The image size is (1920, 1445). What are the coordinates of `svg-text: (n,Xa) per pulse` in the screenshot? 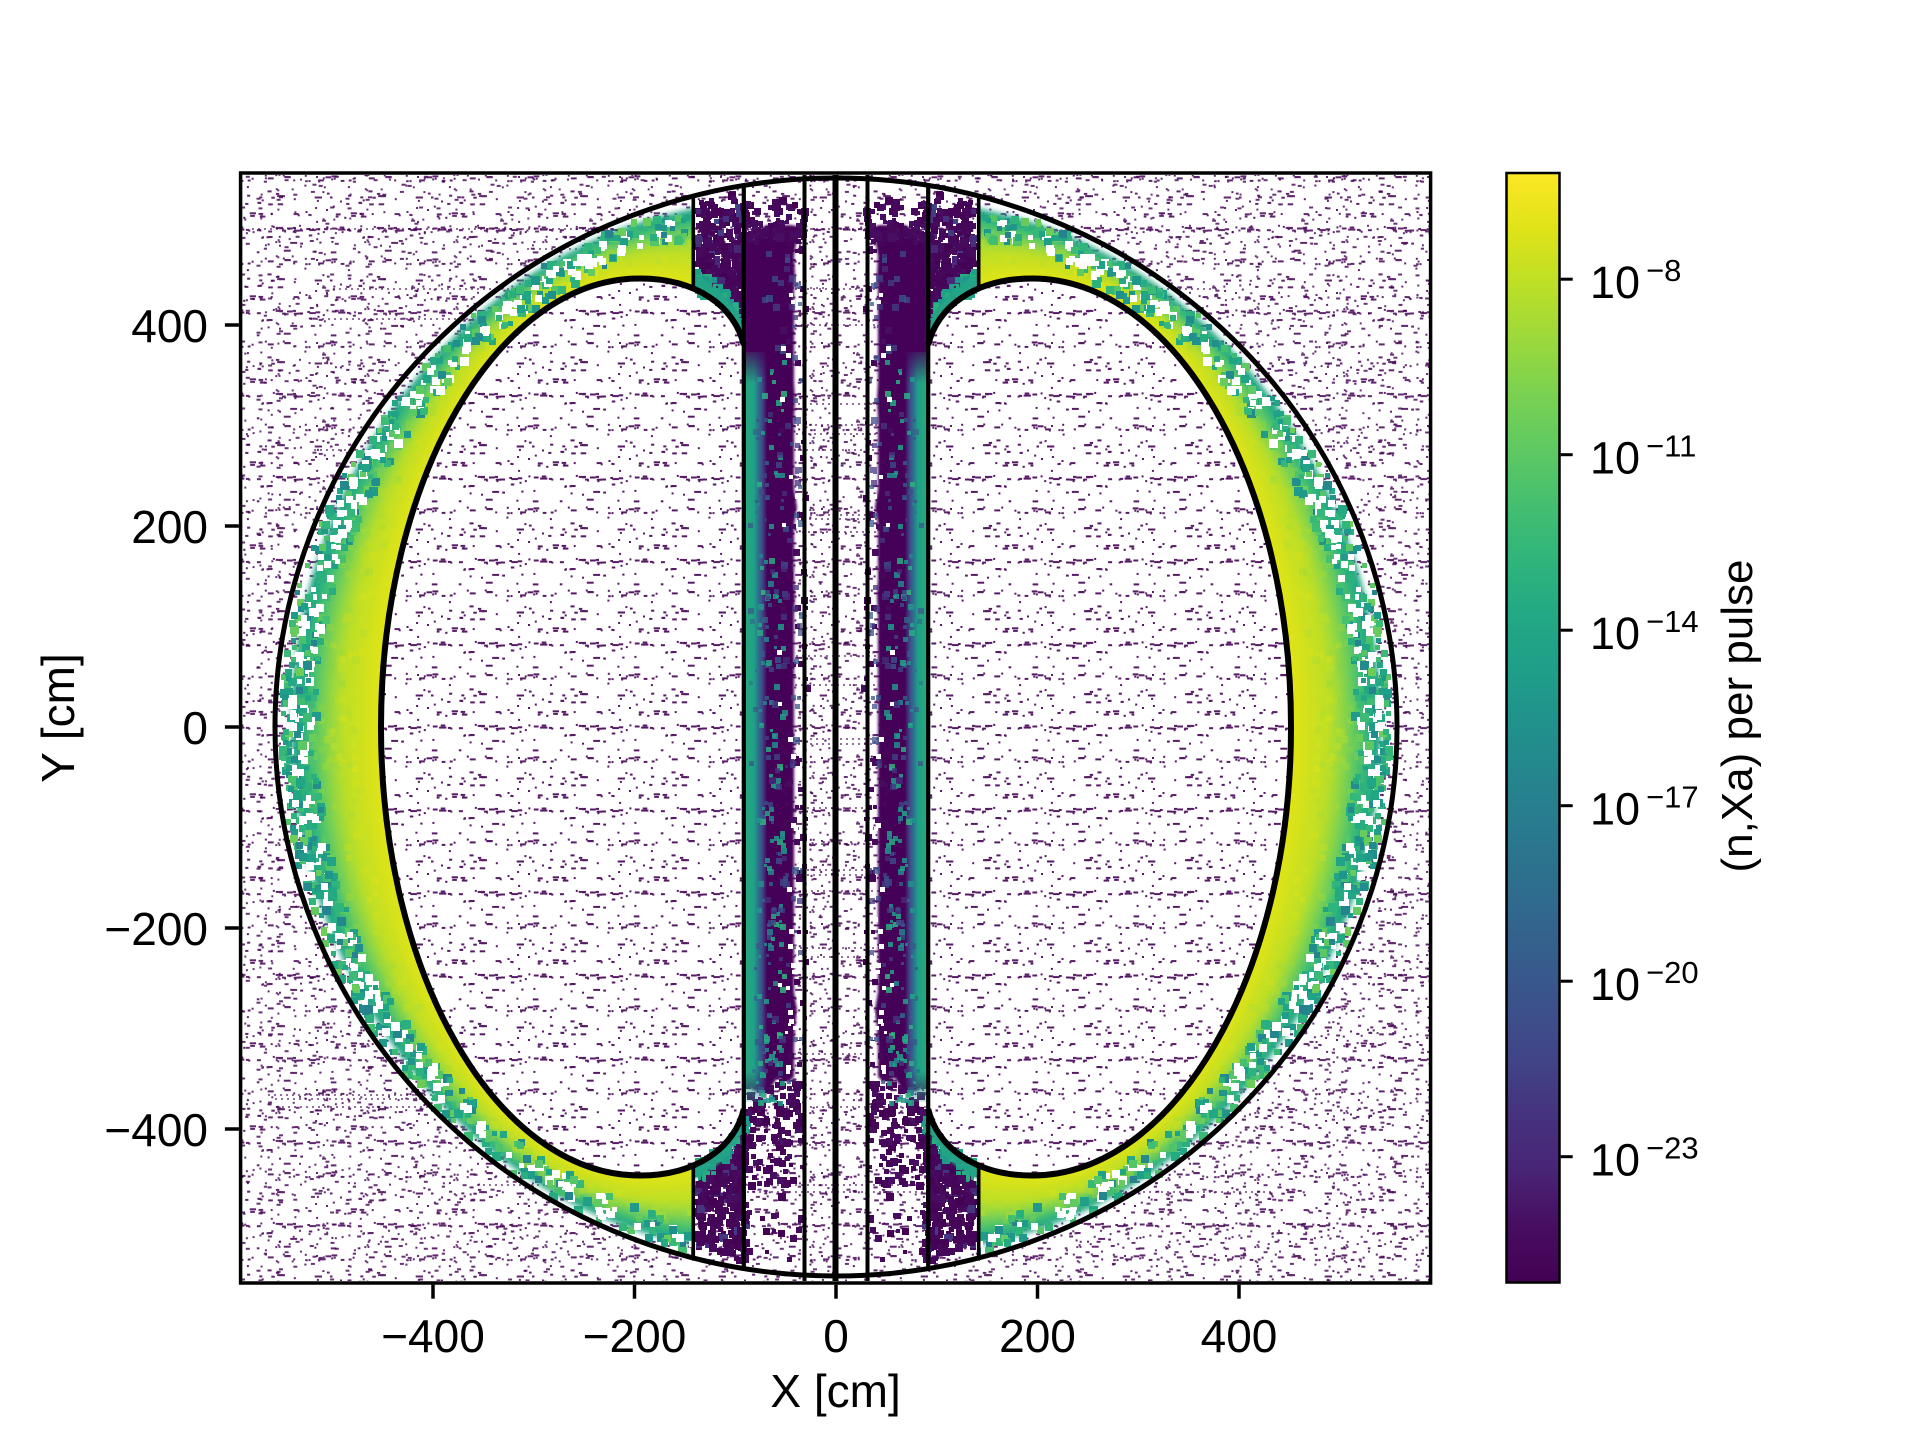 It's located at (1737, 715).